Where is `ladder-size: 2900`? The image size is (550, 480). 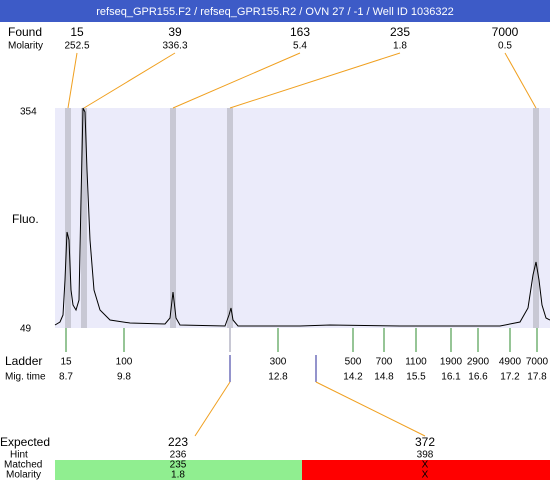 ladder-size: 2900 is located at coordinates (478, 362).